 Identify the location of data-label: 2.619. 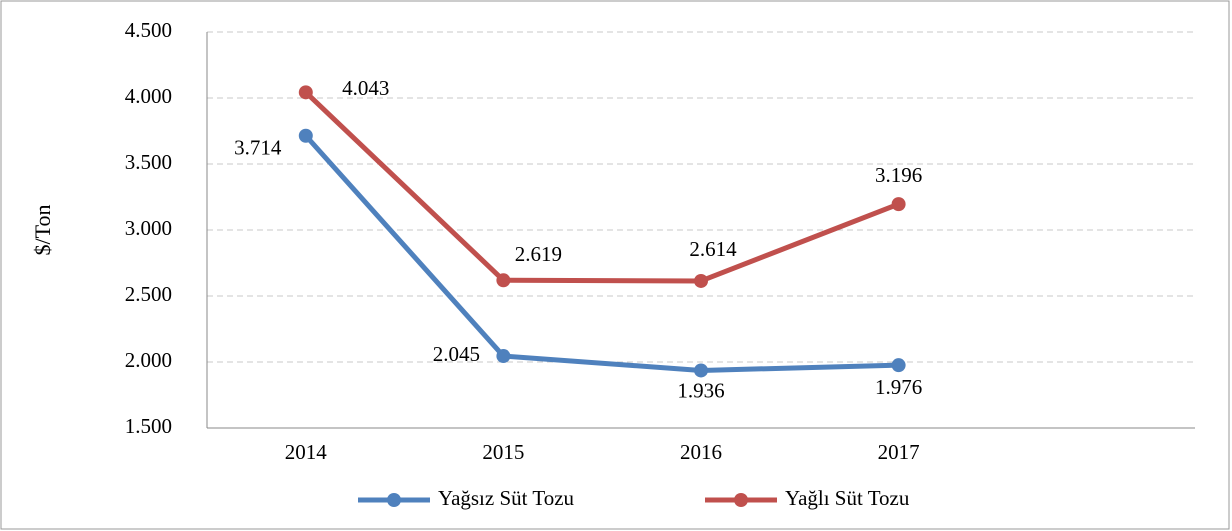
(538, 254).